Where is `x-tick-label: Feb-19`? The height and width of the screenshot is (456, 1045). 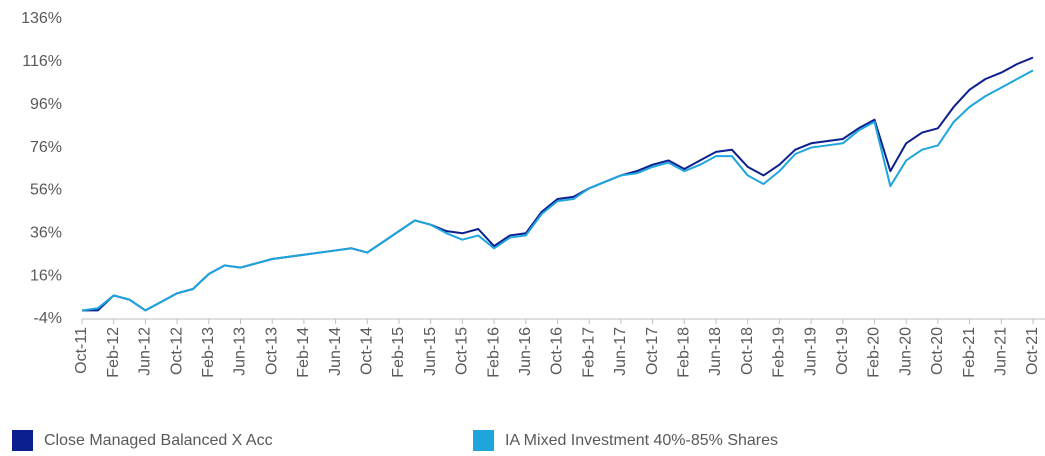
x-tick-label: Feb-19 is located at coordinates (779, 352).